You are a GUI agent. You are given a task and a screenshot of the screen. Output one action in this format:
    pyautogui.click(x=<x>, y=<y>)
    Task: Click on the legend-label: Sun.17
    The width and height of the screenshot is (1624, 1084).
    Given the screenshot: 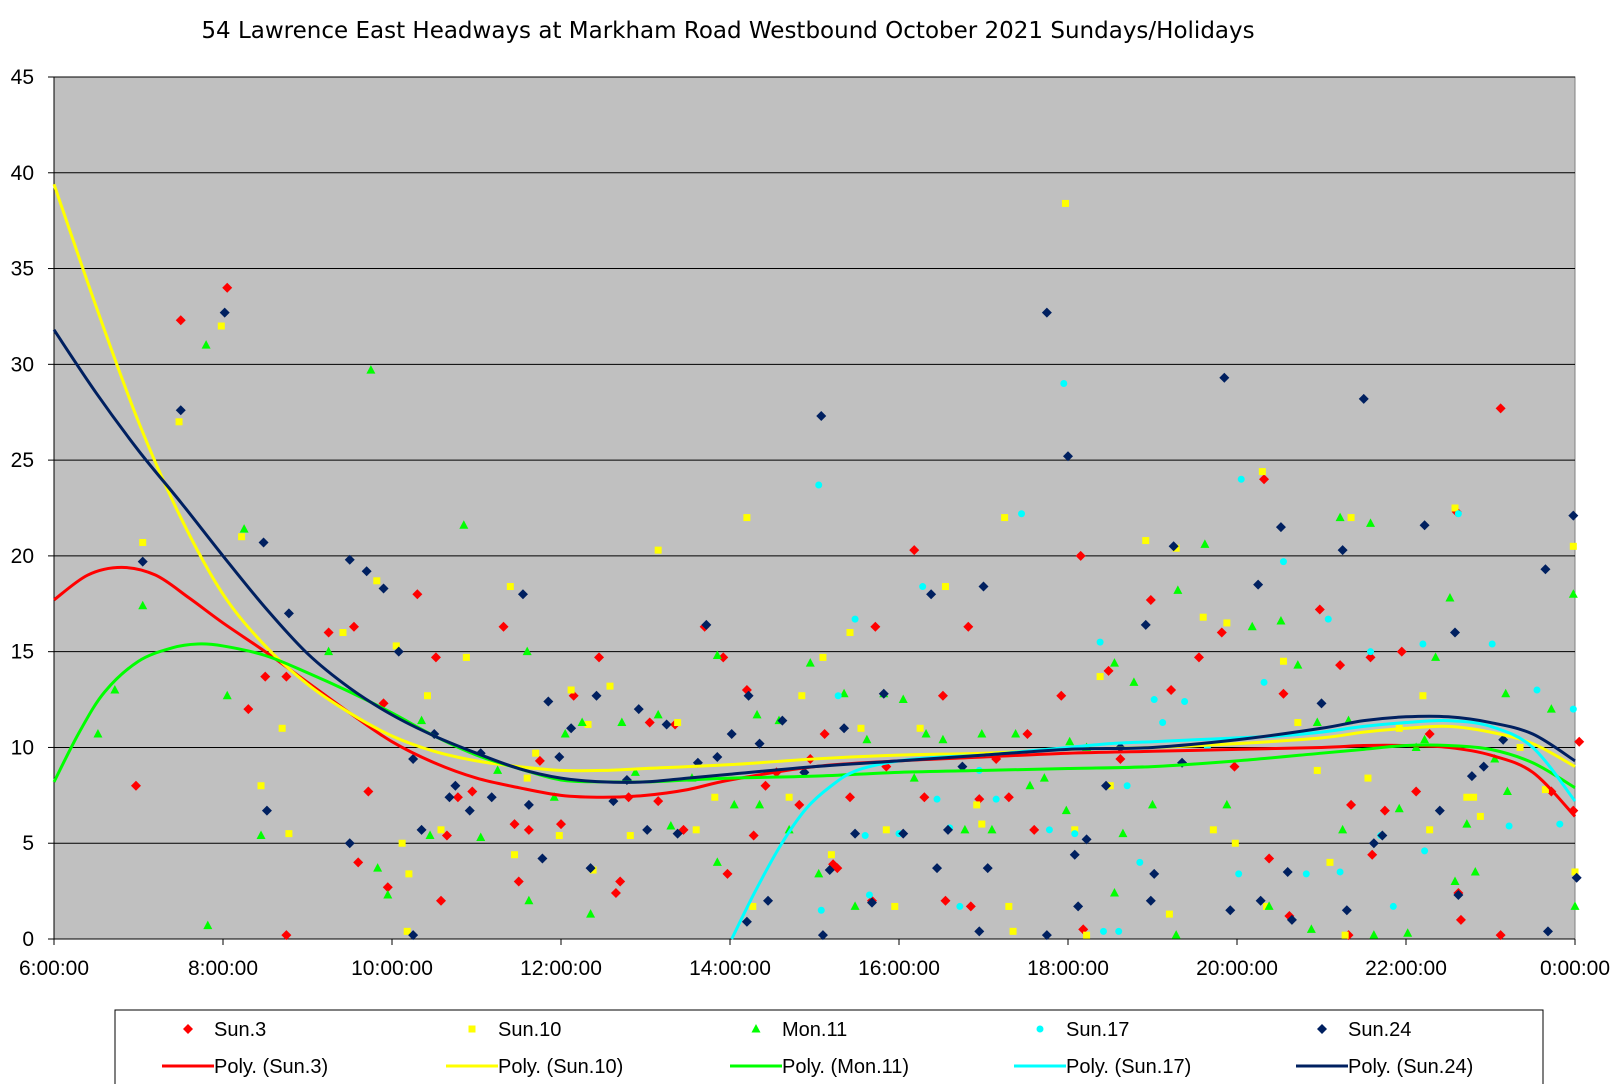 What is the action you would take?
    pyautogui.click(x=1097, y=1030)
    